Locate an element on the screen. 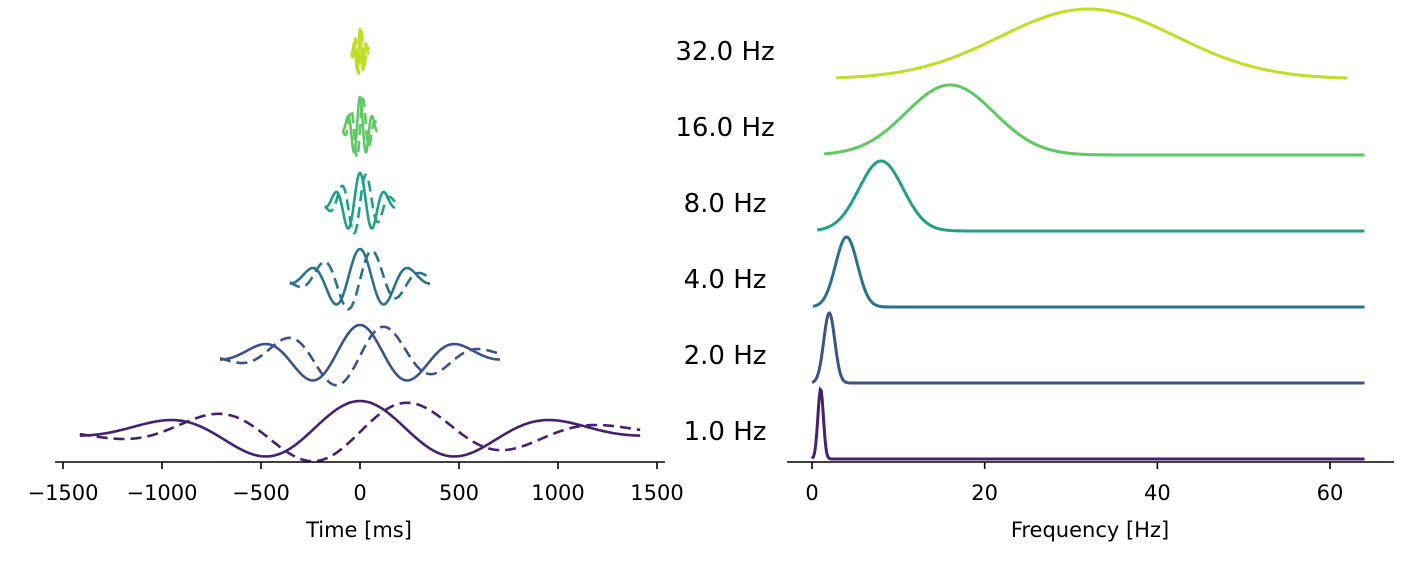  time-axis-label: Time [ms] is located at coordinates (358, 530).